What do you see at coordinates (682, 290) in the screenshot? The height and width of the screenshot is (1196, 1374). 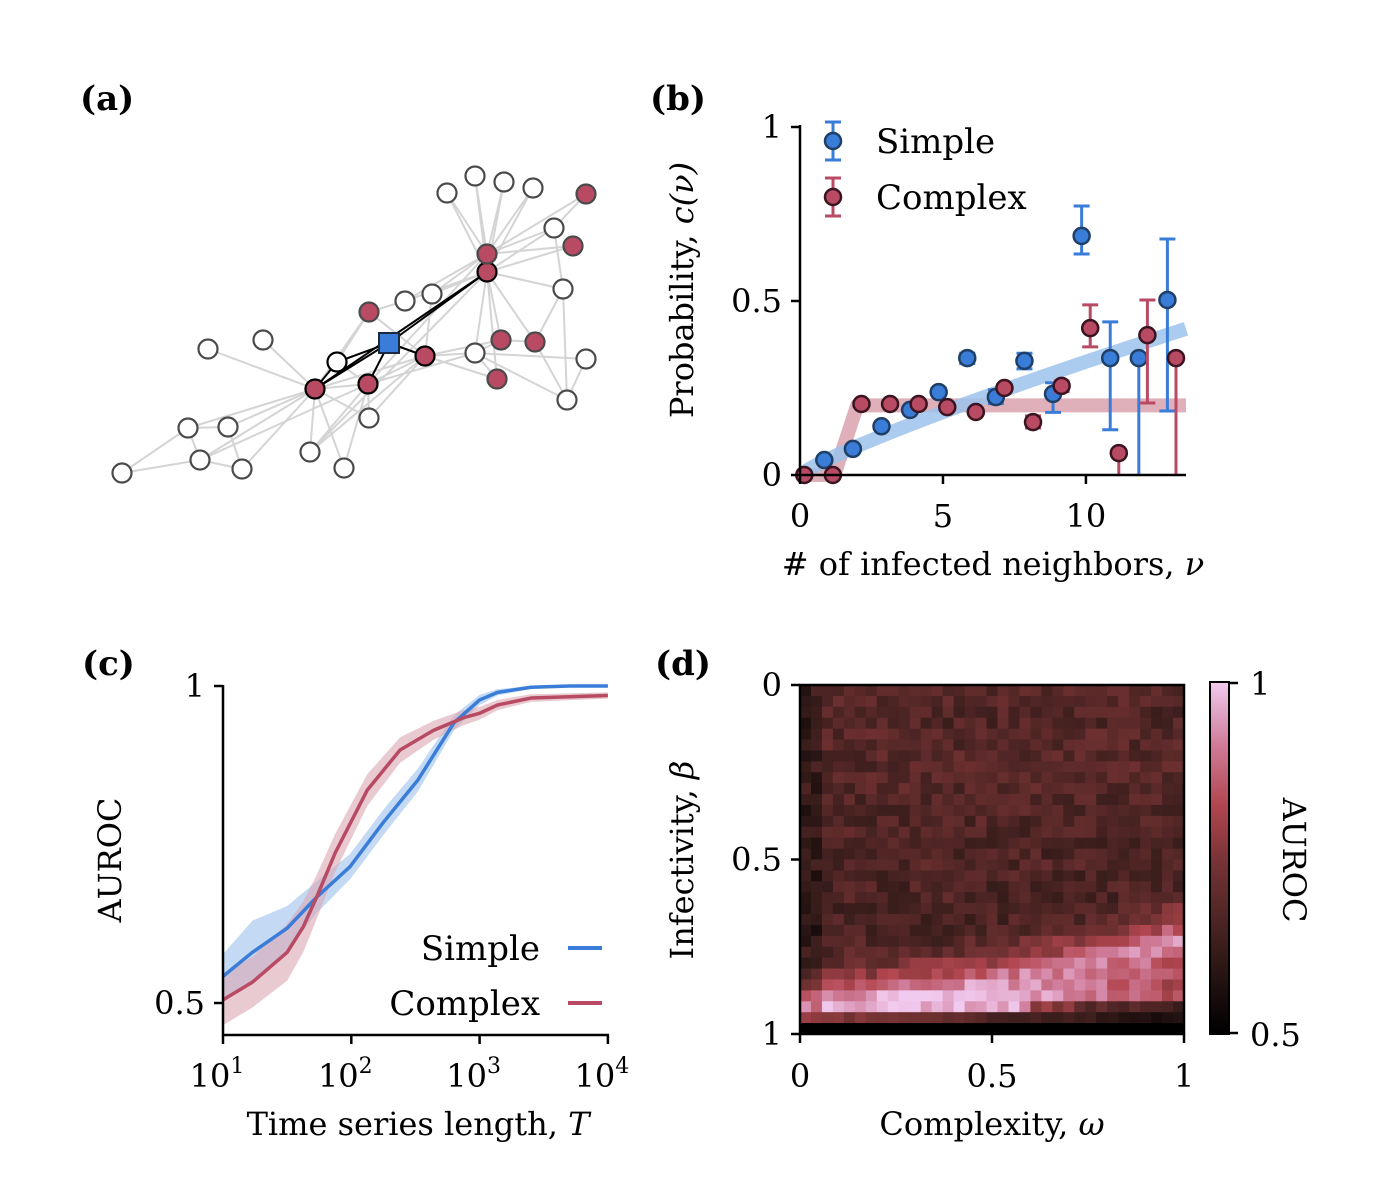 I see `y-axis-label: Probability, c(ν)` at bounding box center [682, 290].